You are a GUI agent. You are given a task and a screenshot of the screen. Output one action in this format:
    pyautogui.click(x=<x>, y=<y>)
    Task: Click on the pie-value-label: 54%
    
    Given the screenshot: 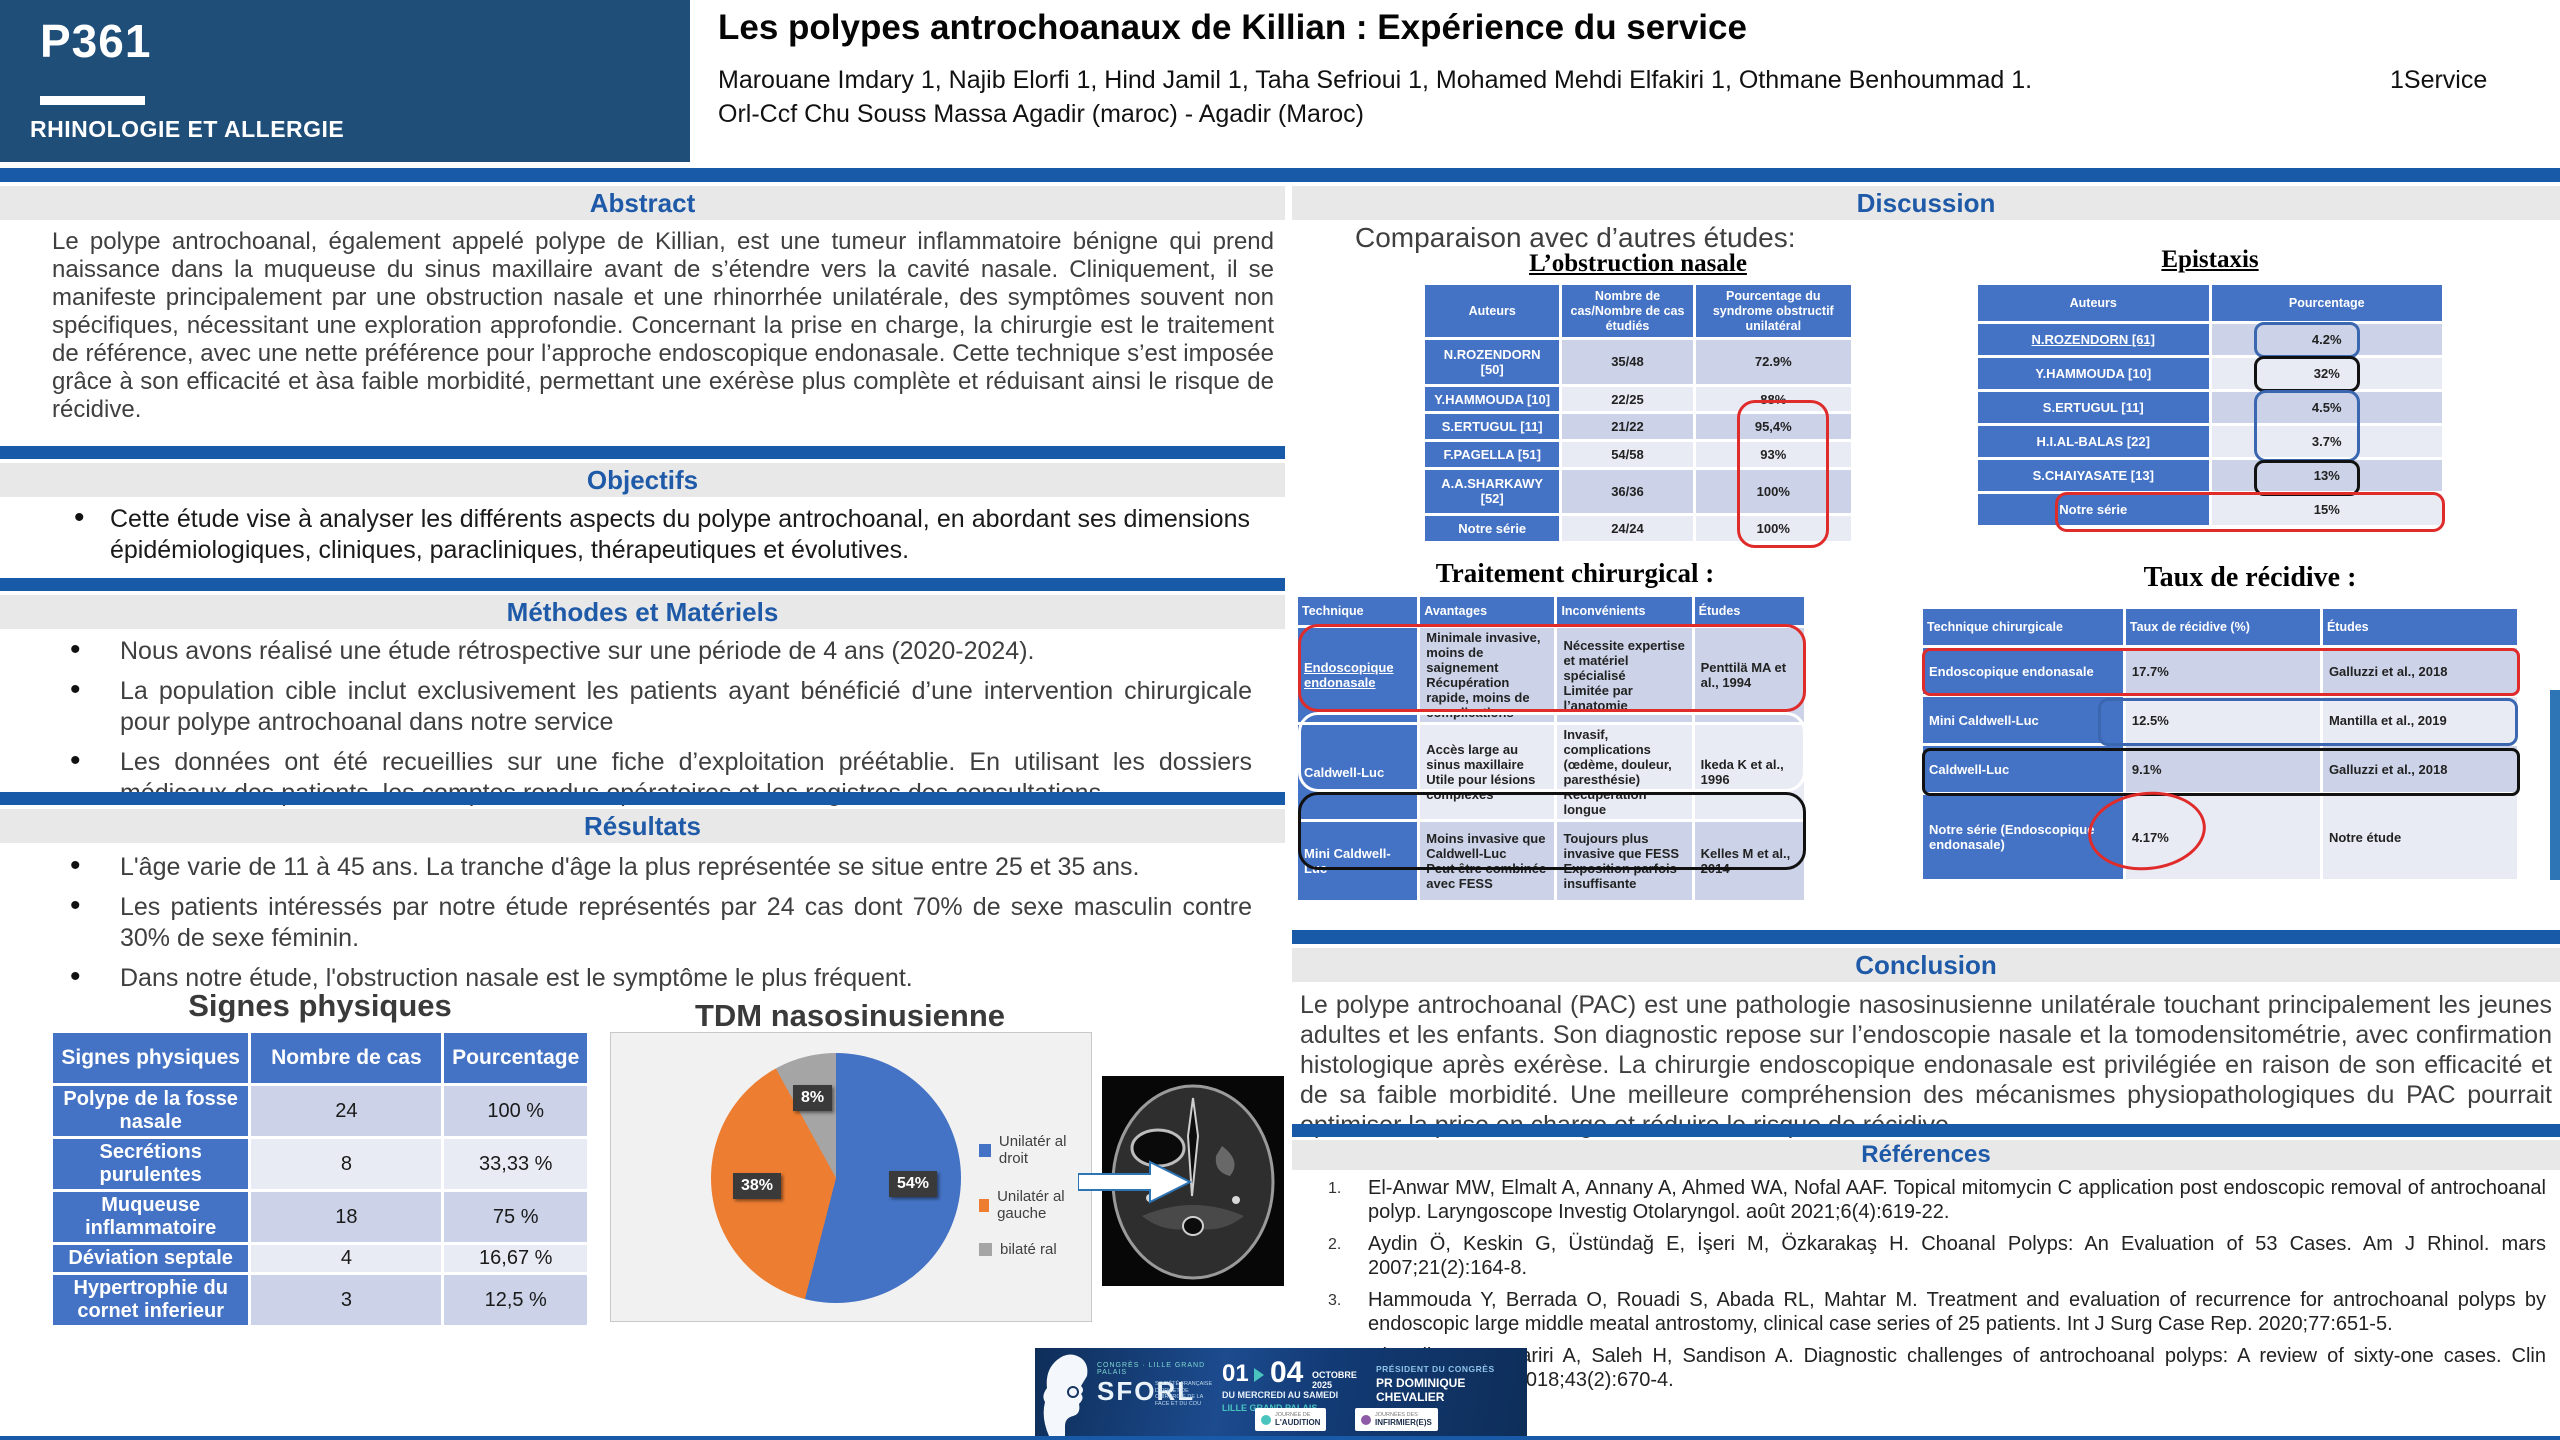 What is the action you would take?
    pyautogui.click(x=913, y=1184)
    